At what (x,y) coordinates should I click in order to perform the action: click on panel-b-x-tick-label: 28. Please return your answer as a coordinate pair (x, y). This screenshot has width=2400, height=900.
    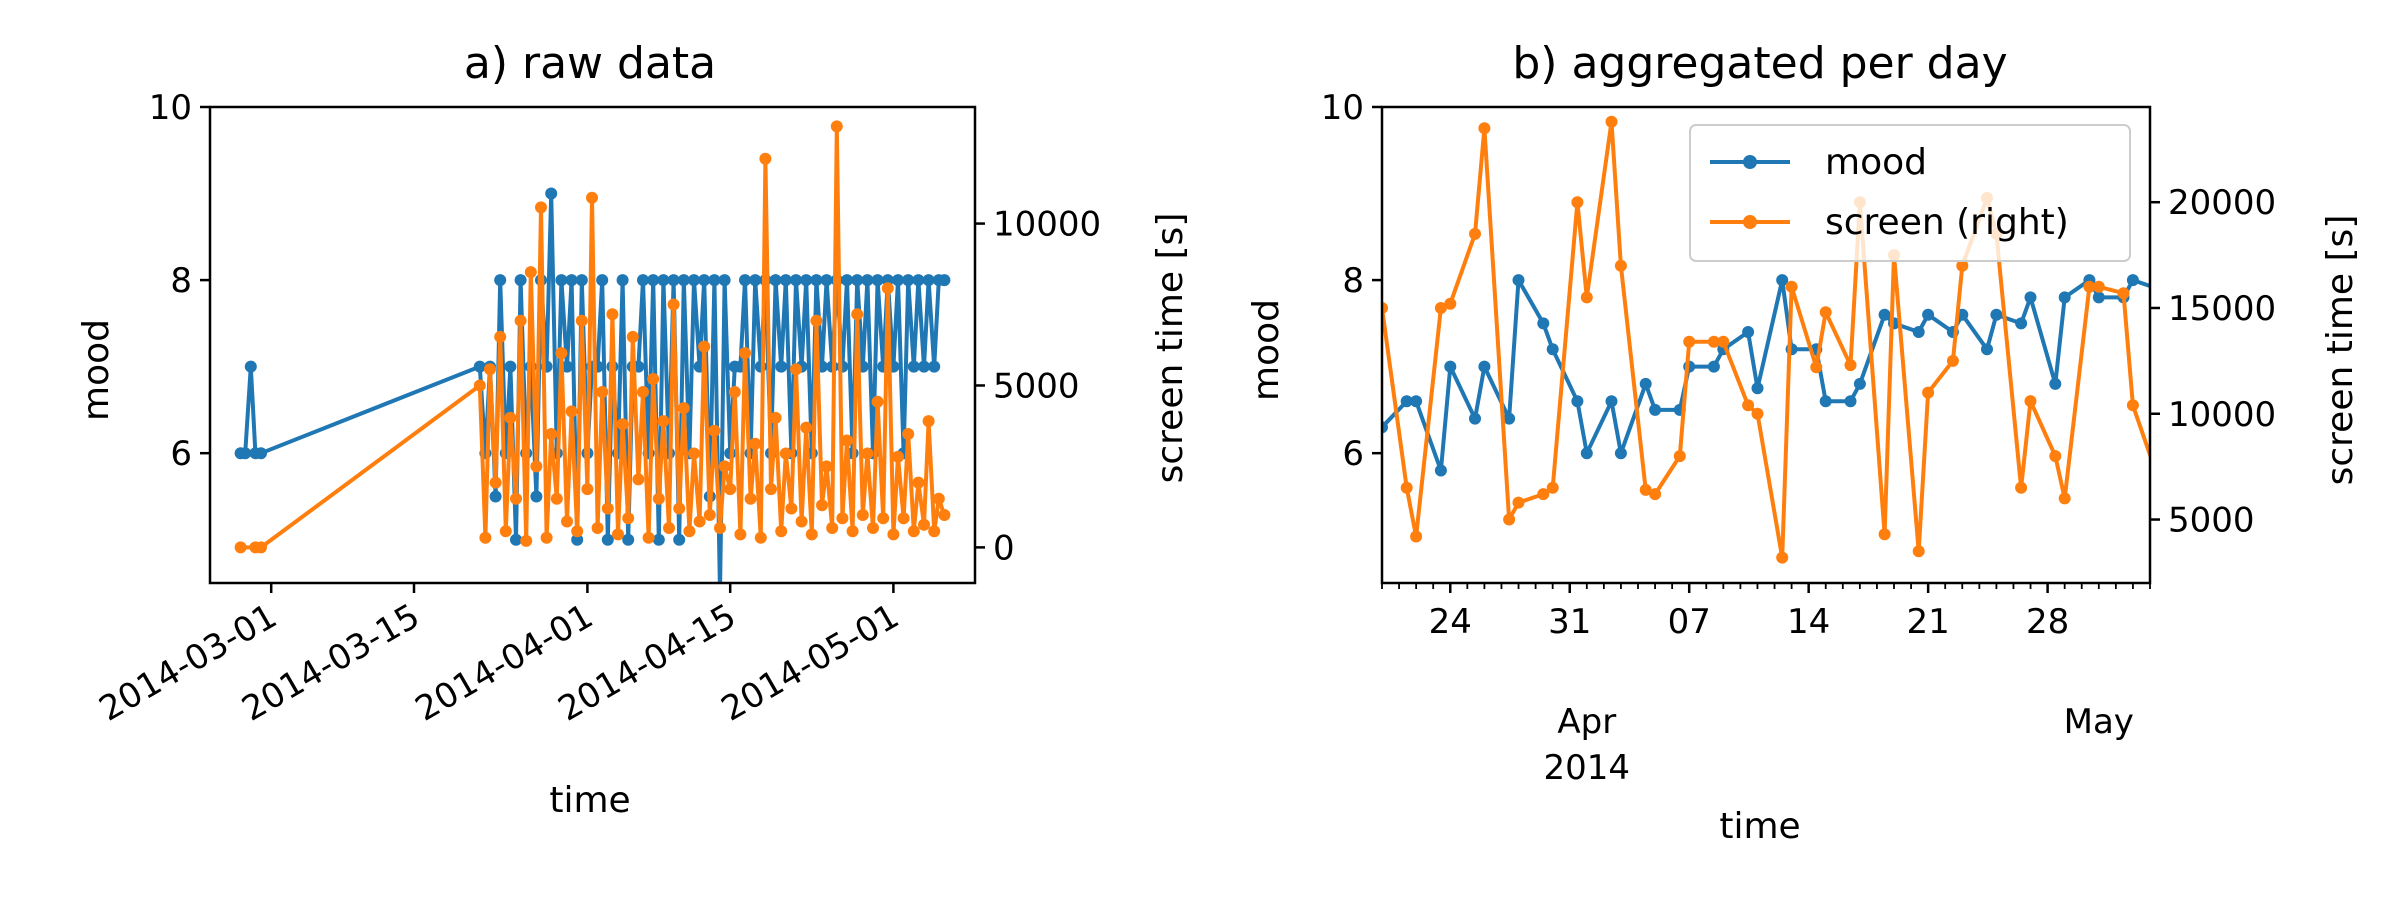
    Looking at the image, I should click on (2047, 622).